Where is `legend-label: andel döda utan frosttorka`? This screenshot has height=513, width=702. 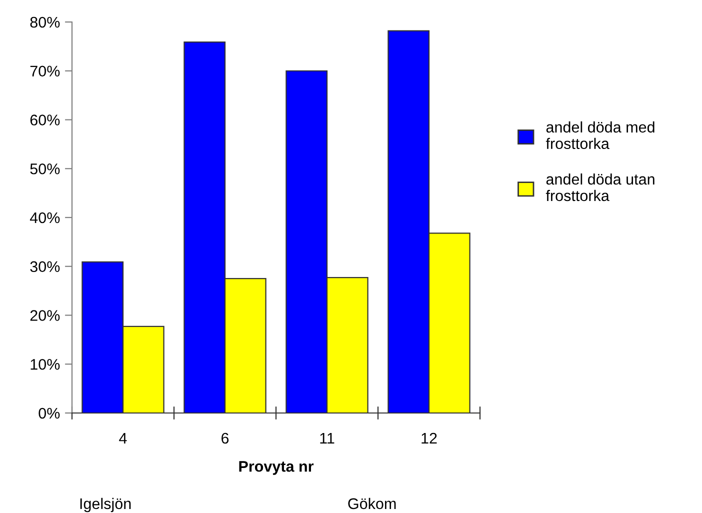 legend-label: andel döda utan frosttorka is located at coordinates (600, 187).